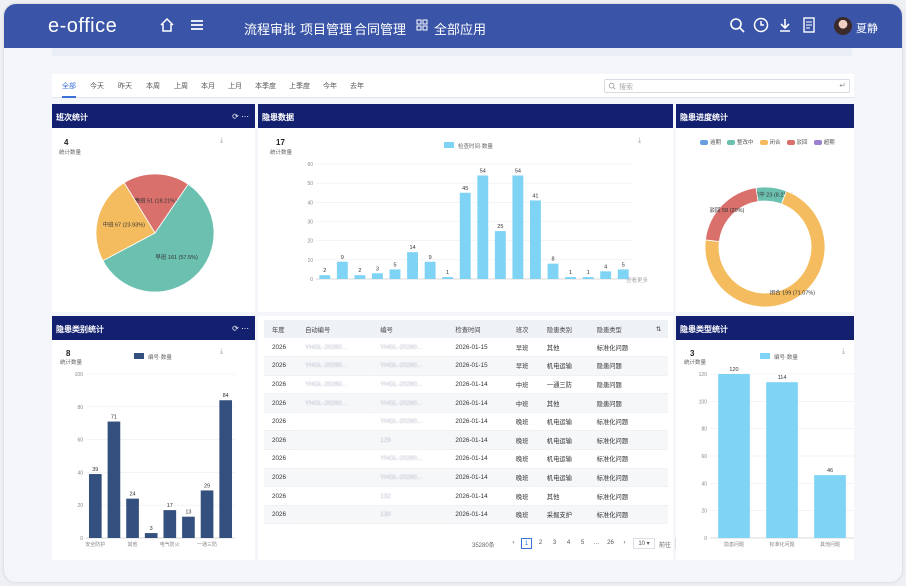 The height and width of the screenshot is (586, 906). Describe the element at coordinates (466, 440) in the screenshot. I see `table-row: 2026 129 2026-01-14 晚班 机电运输 标准化问题` at that location.